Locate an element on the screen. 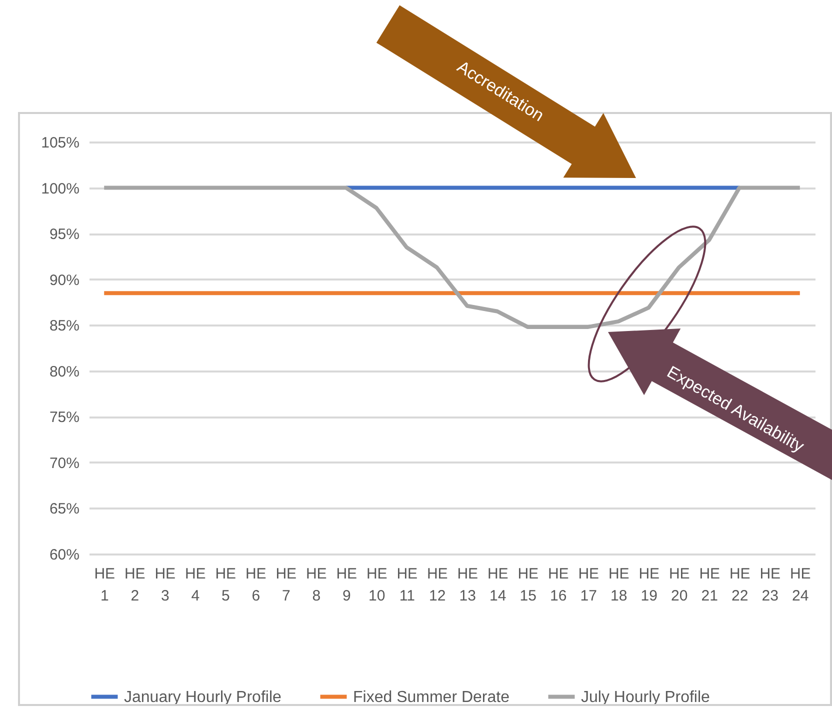 The image size is (832, 708). y-tick-label: 75% is located at coordinates (64, 417).